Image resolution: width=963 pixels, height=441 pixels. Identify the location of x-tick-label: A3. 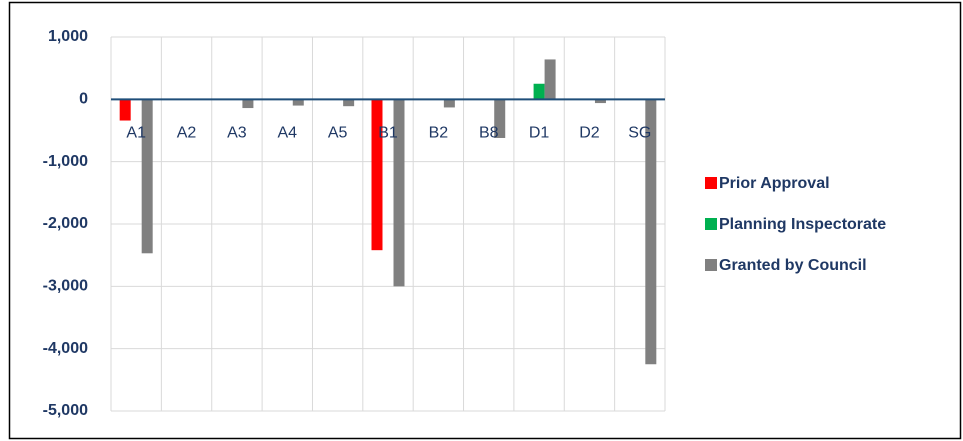
(237, 133).